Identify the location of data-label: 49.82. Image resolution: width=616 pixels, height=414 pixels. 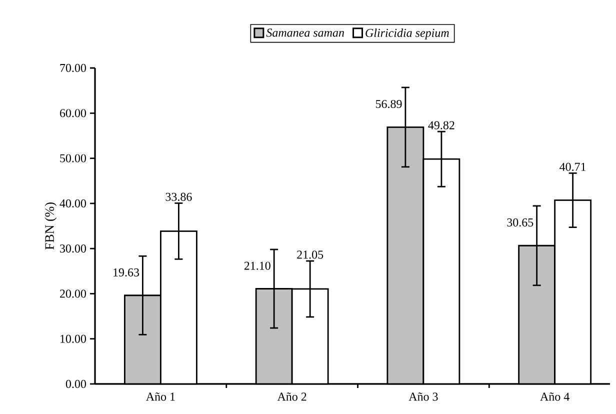
(441, 125).